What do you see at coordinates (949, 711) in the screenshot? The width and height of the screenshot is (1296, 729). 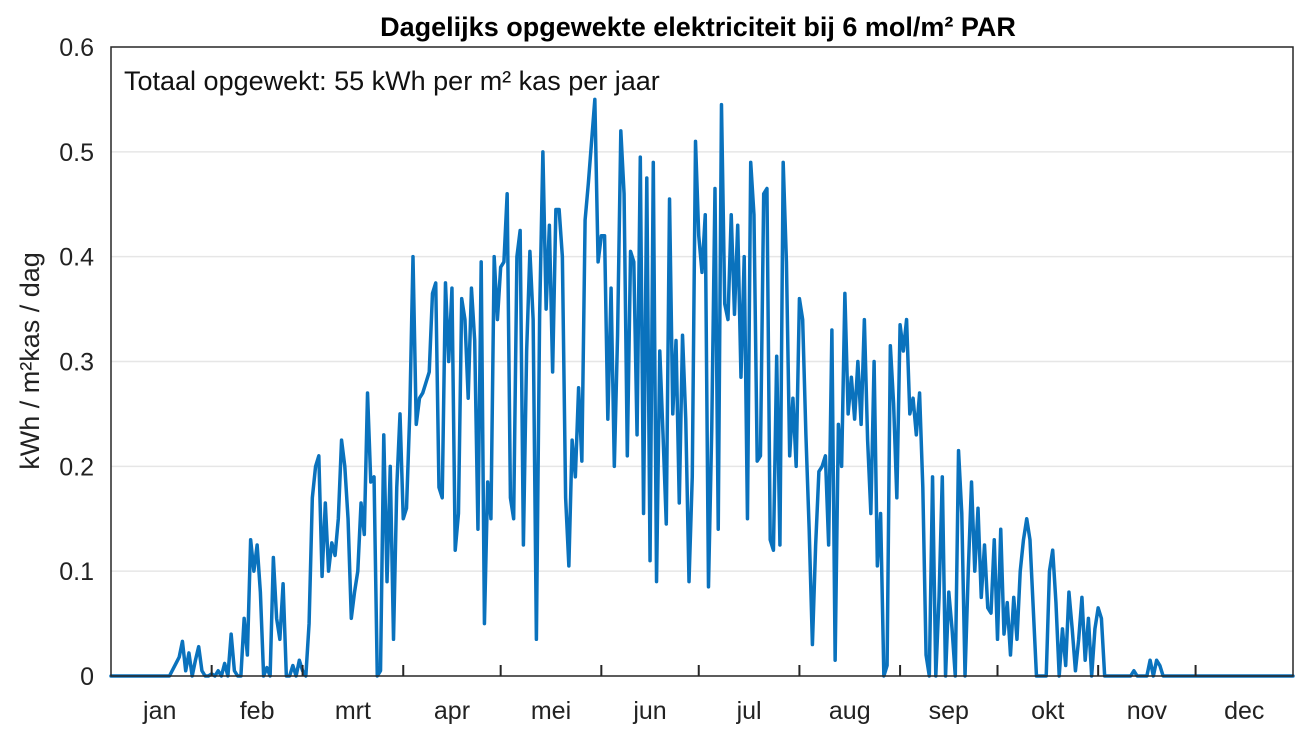 I see `x-tick-label: sep` at bounding box center [949, 711].